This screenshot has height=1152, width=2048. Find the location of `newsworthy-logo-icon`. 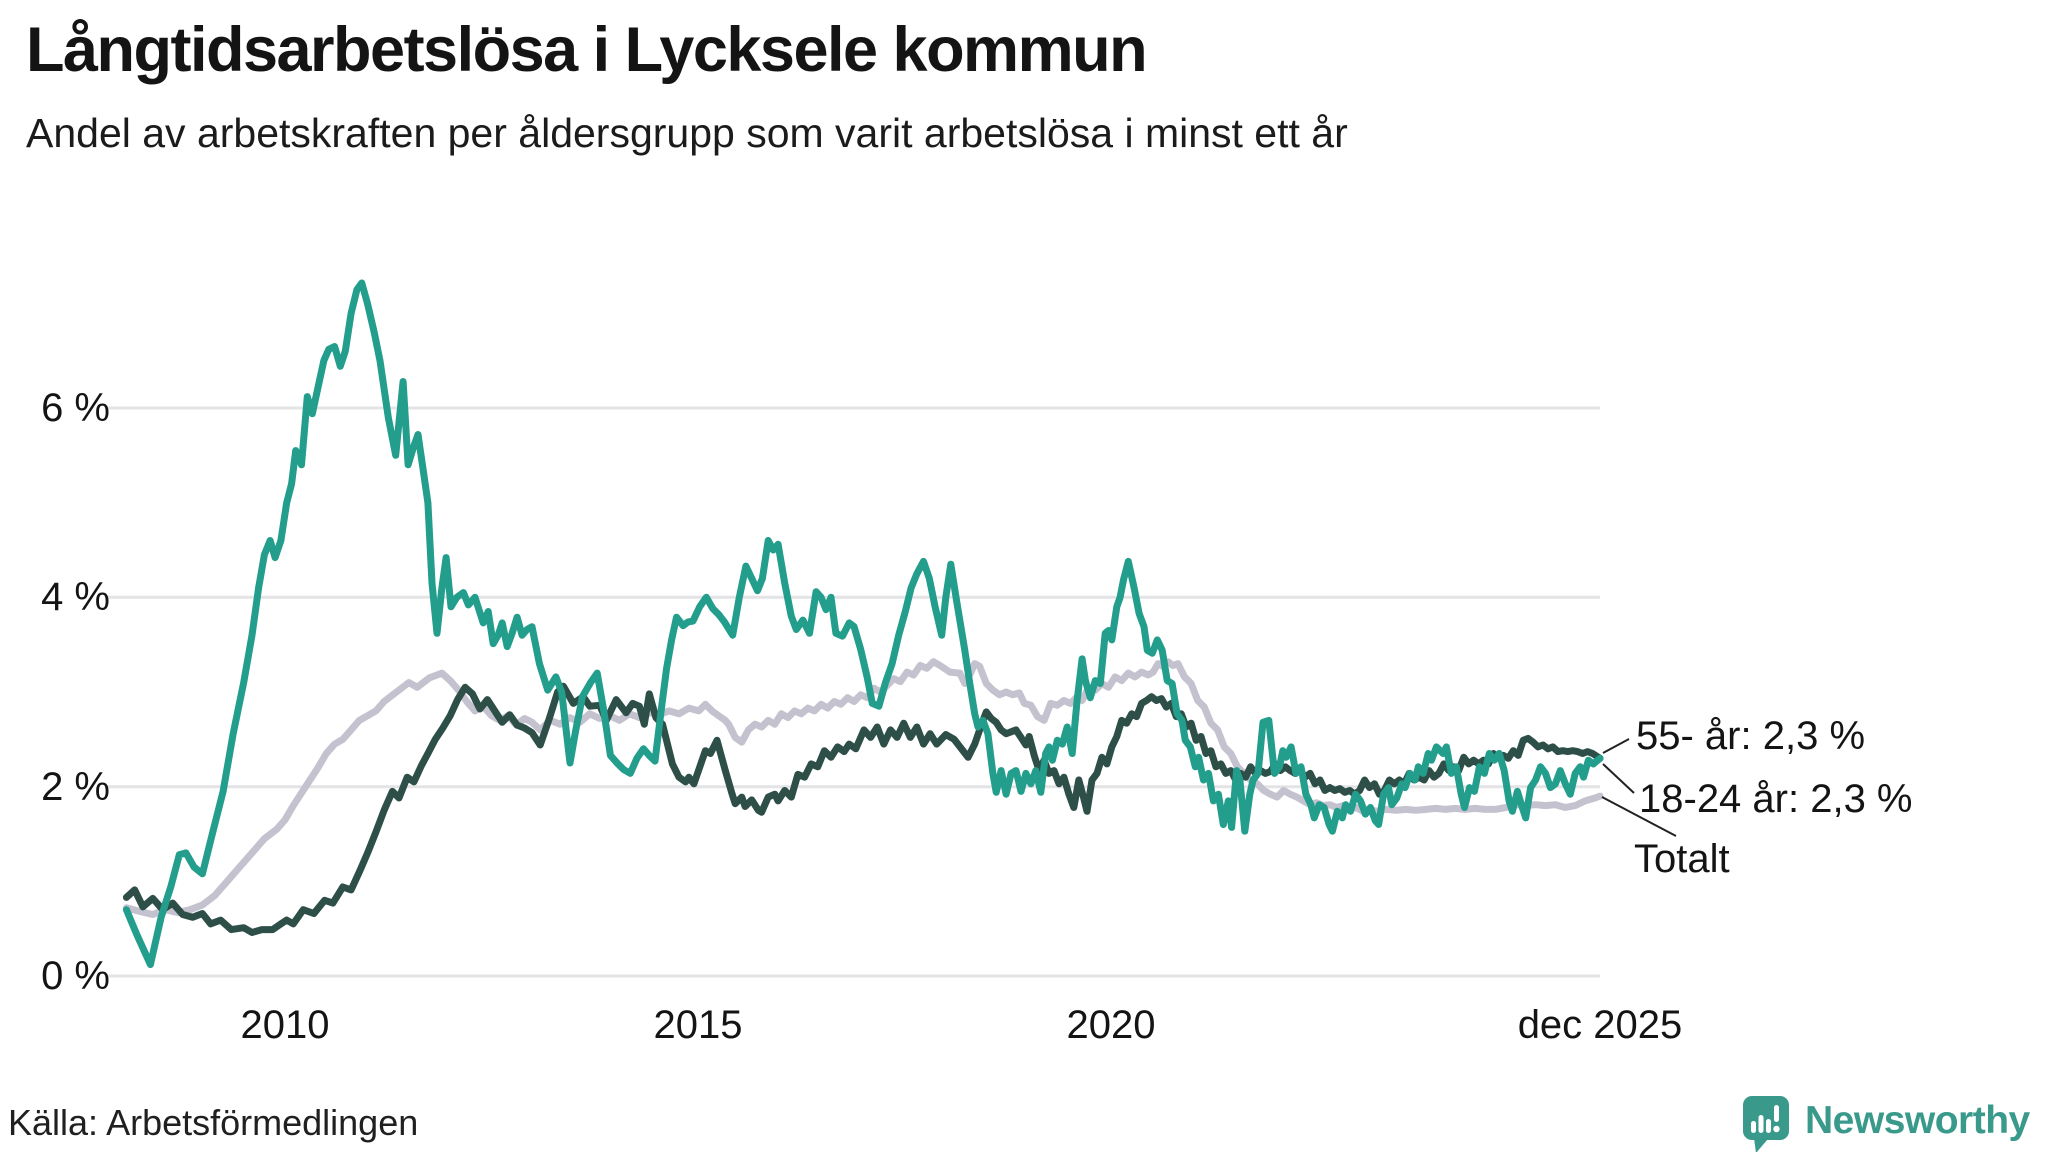

newsworthy-logo-icon is located at coordinates (1766, 1124).